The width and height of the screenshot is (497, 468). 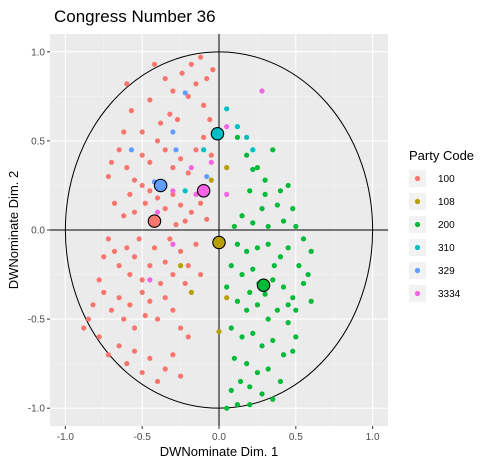 I want to click on legend-label: 200, so click(x=446, y=225).